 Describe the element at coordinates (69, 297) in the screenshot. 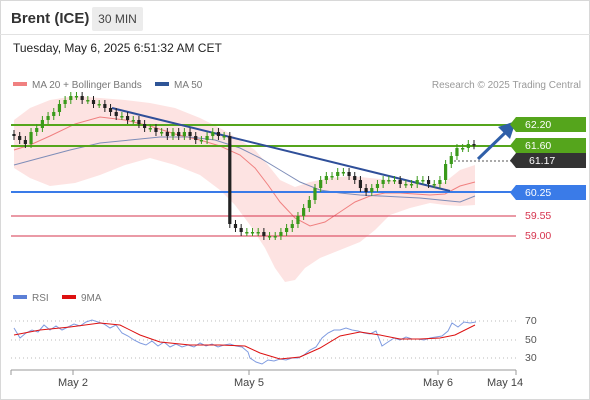

I see `9ma-swatch` at that location.